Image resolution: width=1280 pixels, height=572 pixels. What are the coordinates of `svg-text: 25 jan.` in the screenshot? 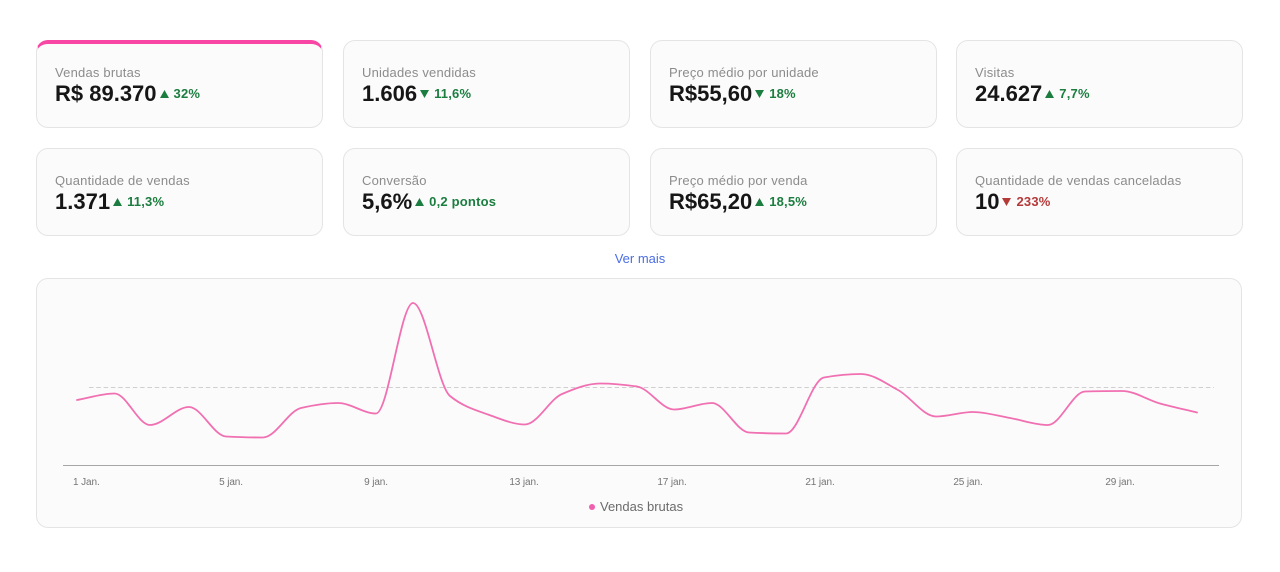 It's located at (967, 482).